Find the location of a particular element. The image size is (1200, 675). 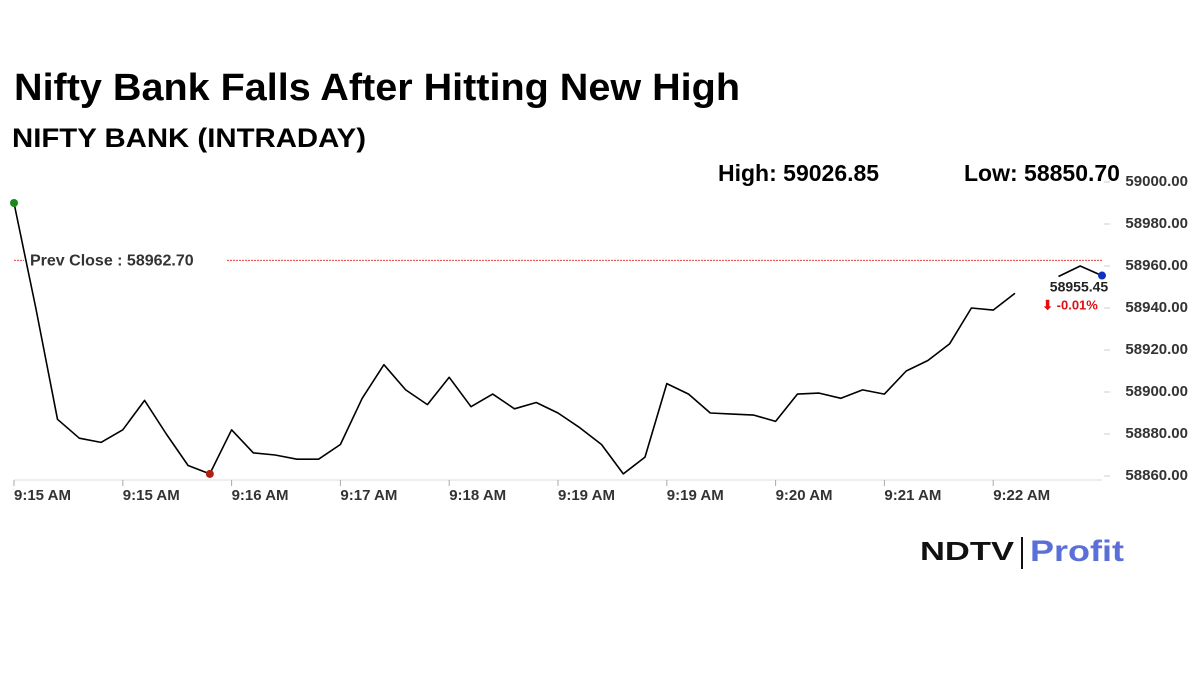

prev-close-bg is located at coordinates (125, 260).